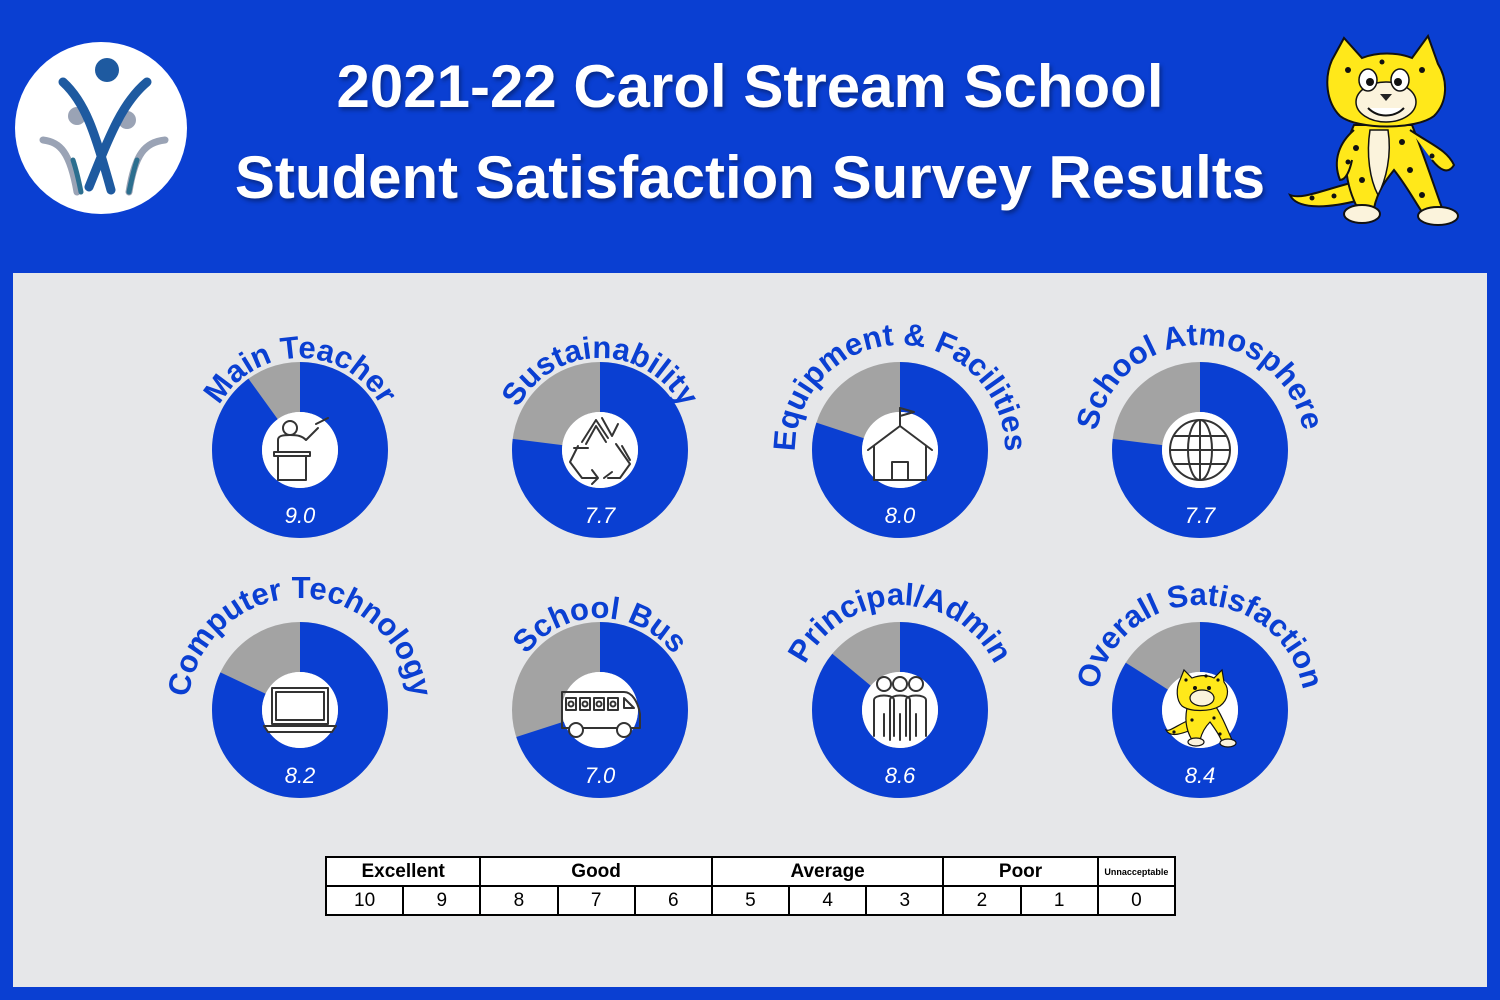  I want to click on scale-group-unnacceptable: Unnacceptable, so click(1136, 871).